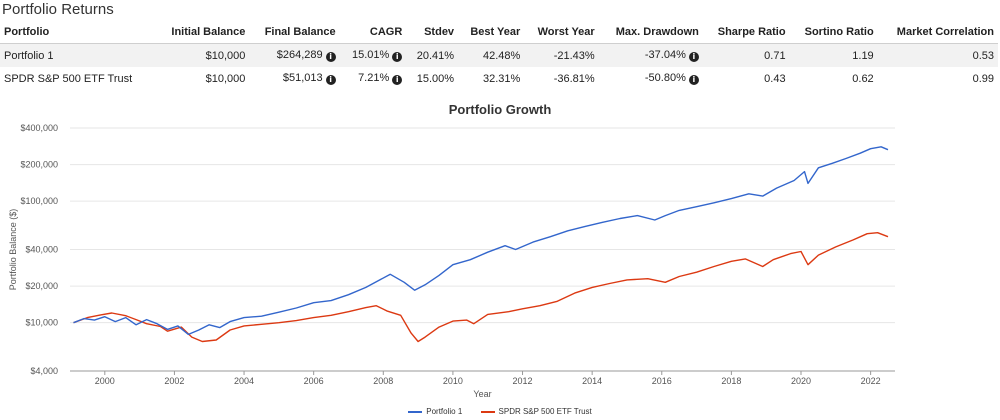 The height and width of the screenshot is (420, 1000). I want to click on cell-sortino-ratio: 0.62, so click(863, 78).